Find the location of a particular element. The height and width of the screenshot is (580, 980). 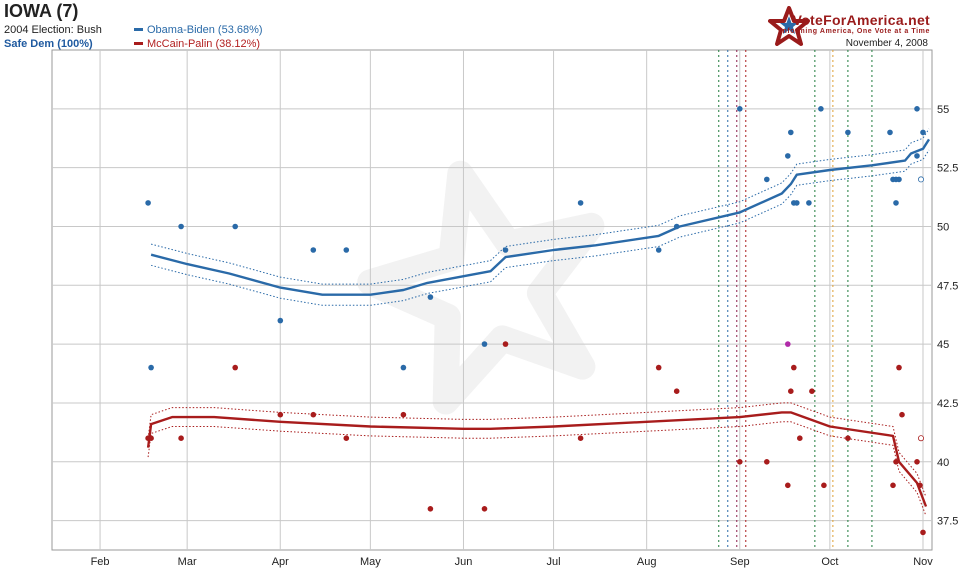

final-estimate-gop is located at coordinates (921, 438).